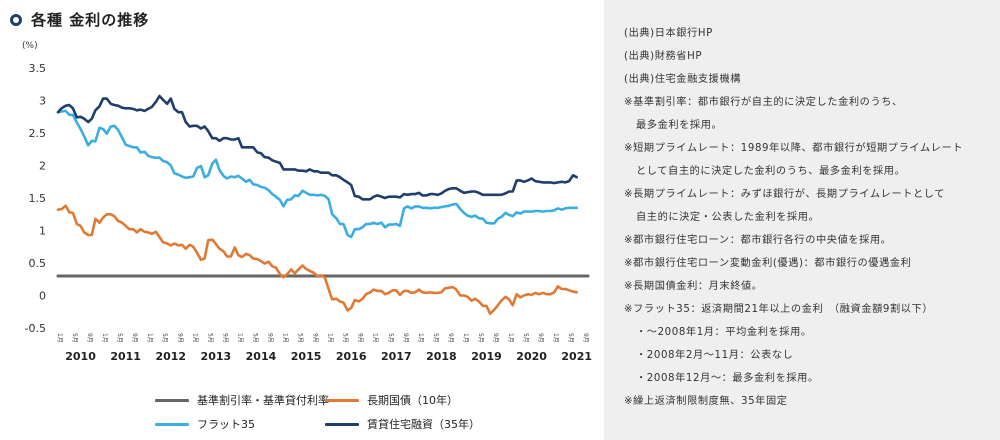 Image resolution: width=1000 pixels, height=440 pixels. What do you see at coordinates (758, 240) in the screenshot?
I see `note-line: ※都市銀行住宅ローン：都市銀行各行の中央値を採用。` at bounding box center [758, 240].